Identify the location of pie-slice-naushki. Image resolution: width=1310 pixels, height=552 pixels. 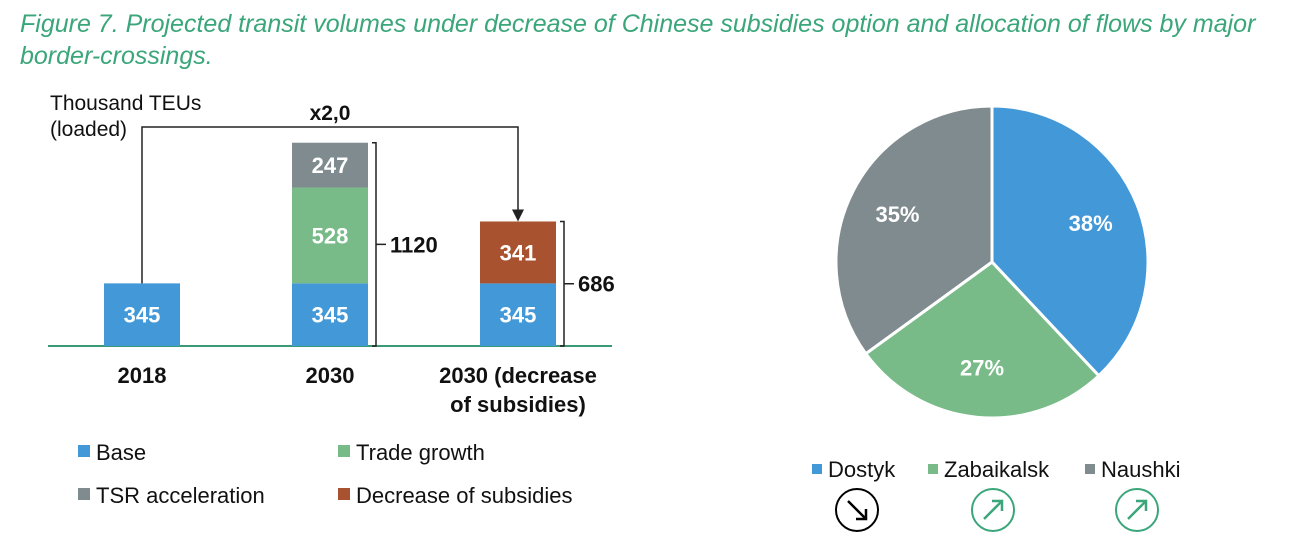
(914, 230).